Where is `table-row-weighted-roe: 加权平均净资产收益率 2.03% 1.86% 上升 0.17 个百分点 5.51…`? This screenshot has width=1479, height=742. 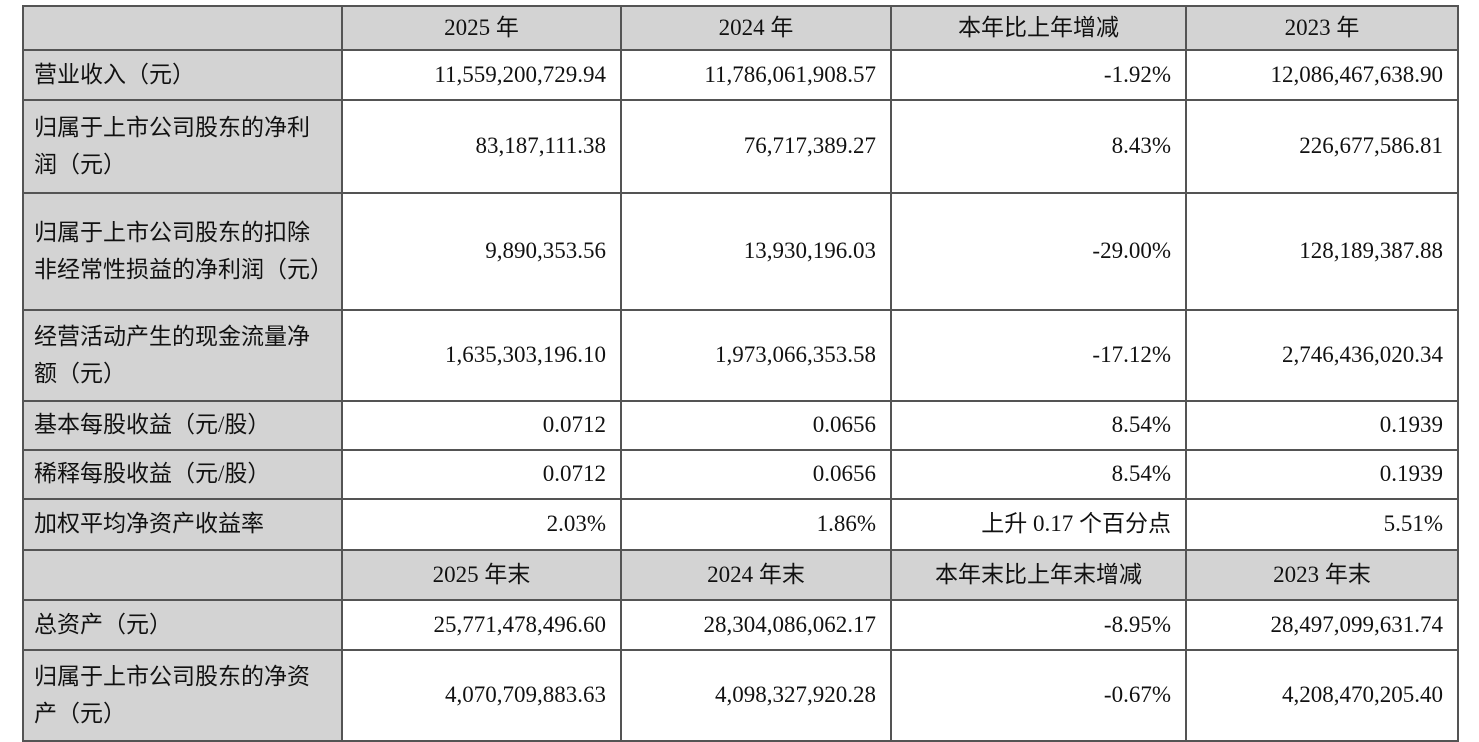
table-row-weighted-roe: 加权平均净资产收益率 2.03% 1.86% 上升 0.17 个百分点 5.51… is located at coordinates (740, 524).